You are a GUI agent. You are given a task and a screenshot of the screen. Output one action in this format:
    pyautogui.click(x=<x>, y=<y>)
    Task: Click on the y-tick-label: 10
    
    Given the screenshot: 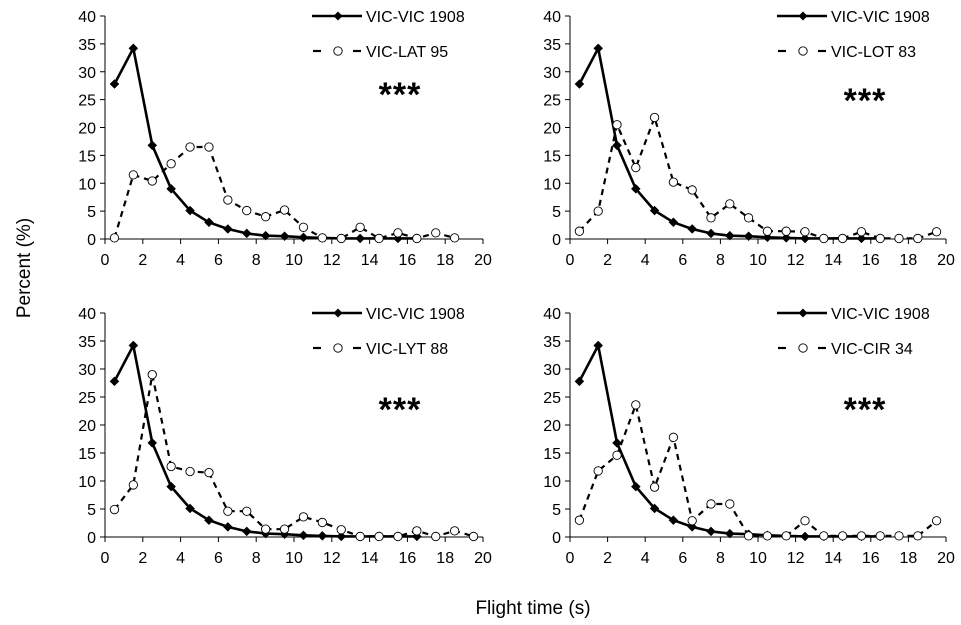 What is the action you would take?
    pyautogui.click(x=87, y=482)
    